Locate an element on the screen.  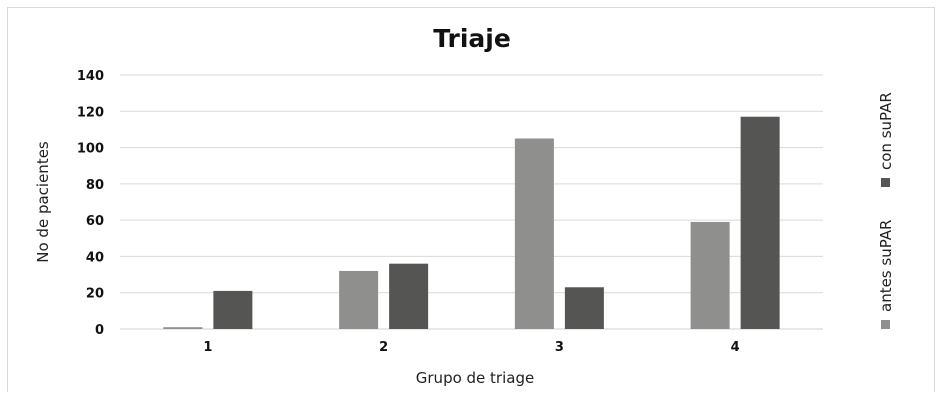
y-tick-label: 140 is located at coordinates (90, 76).